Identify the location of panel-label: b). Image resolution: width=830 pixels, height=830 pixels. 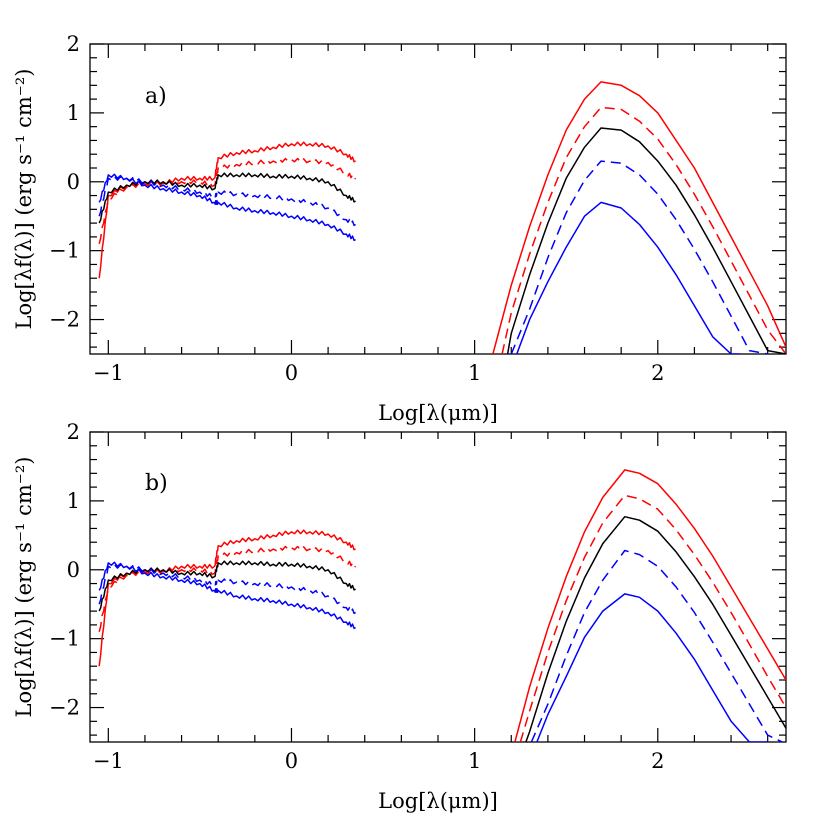
(156, 483).